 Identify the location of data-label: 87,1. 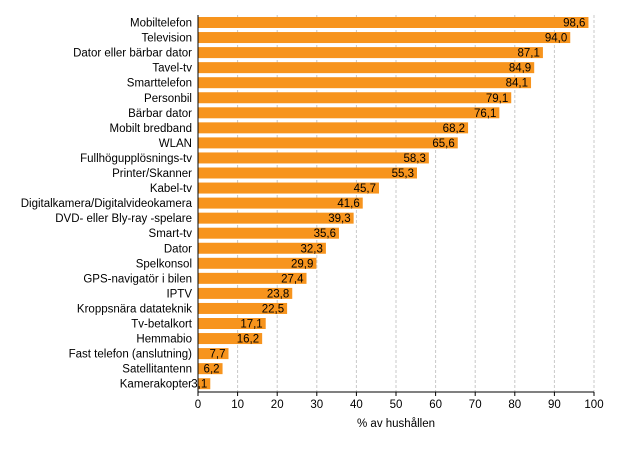
(529, 54).